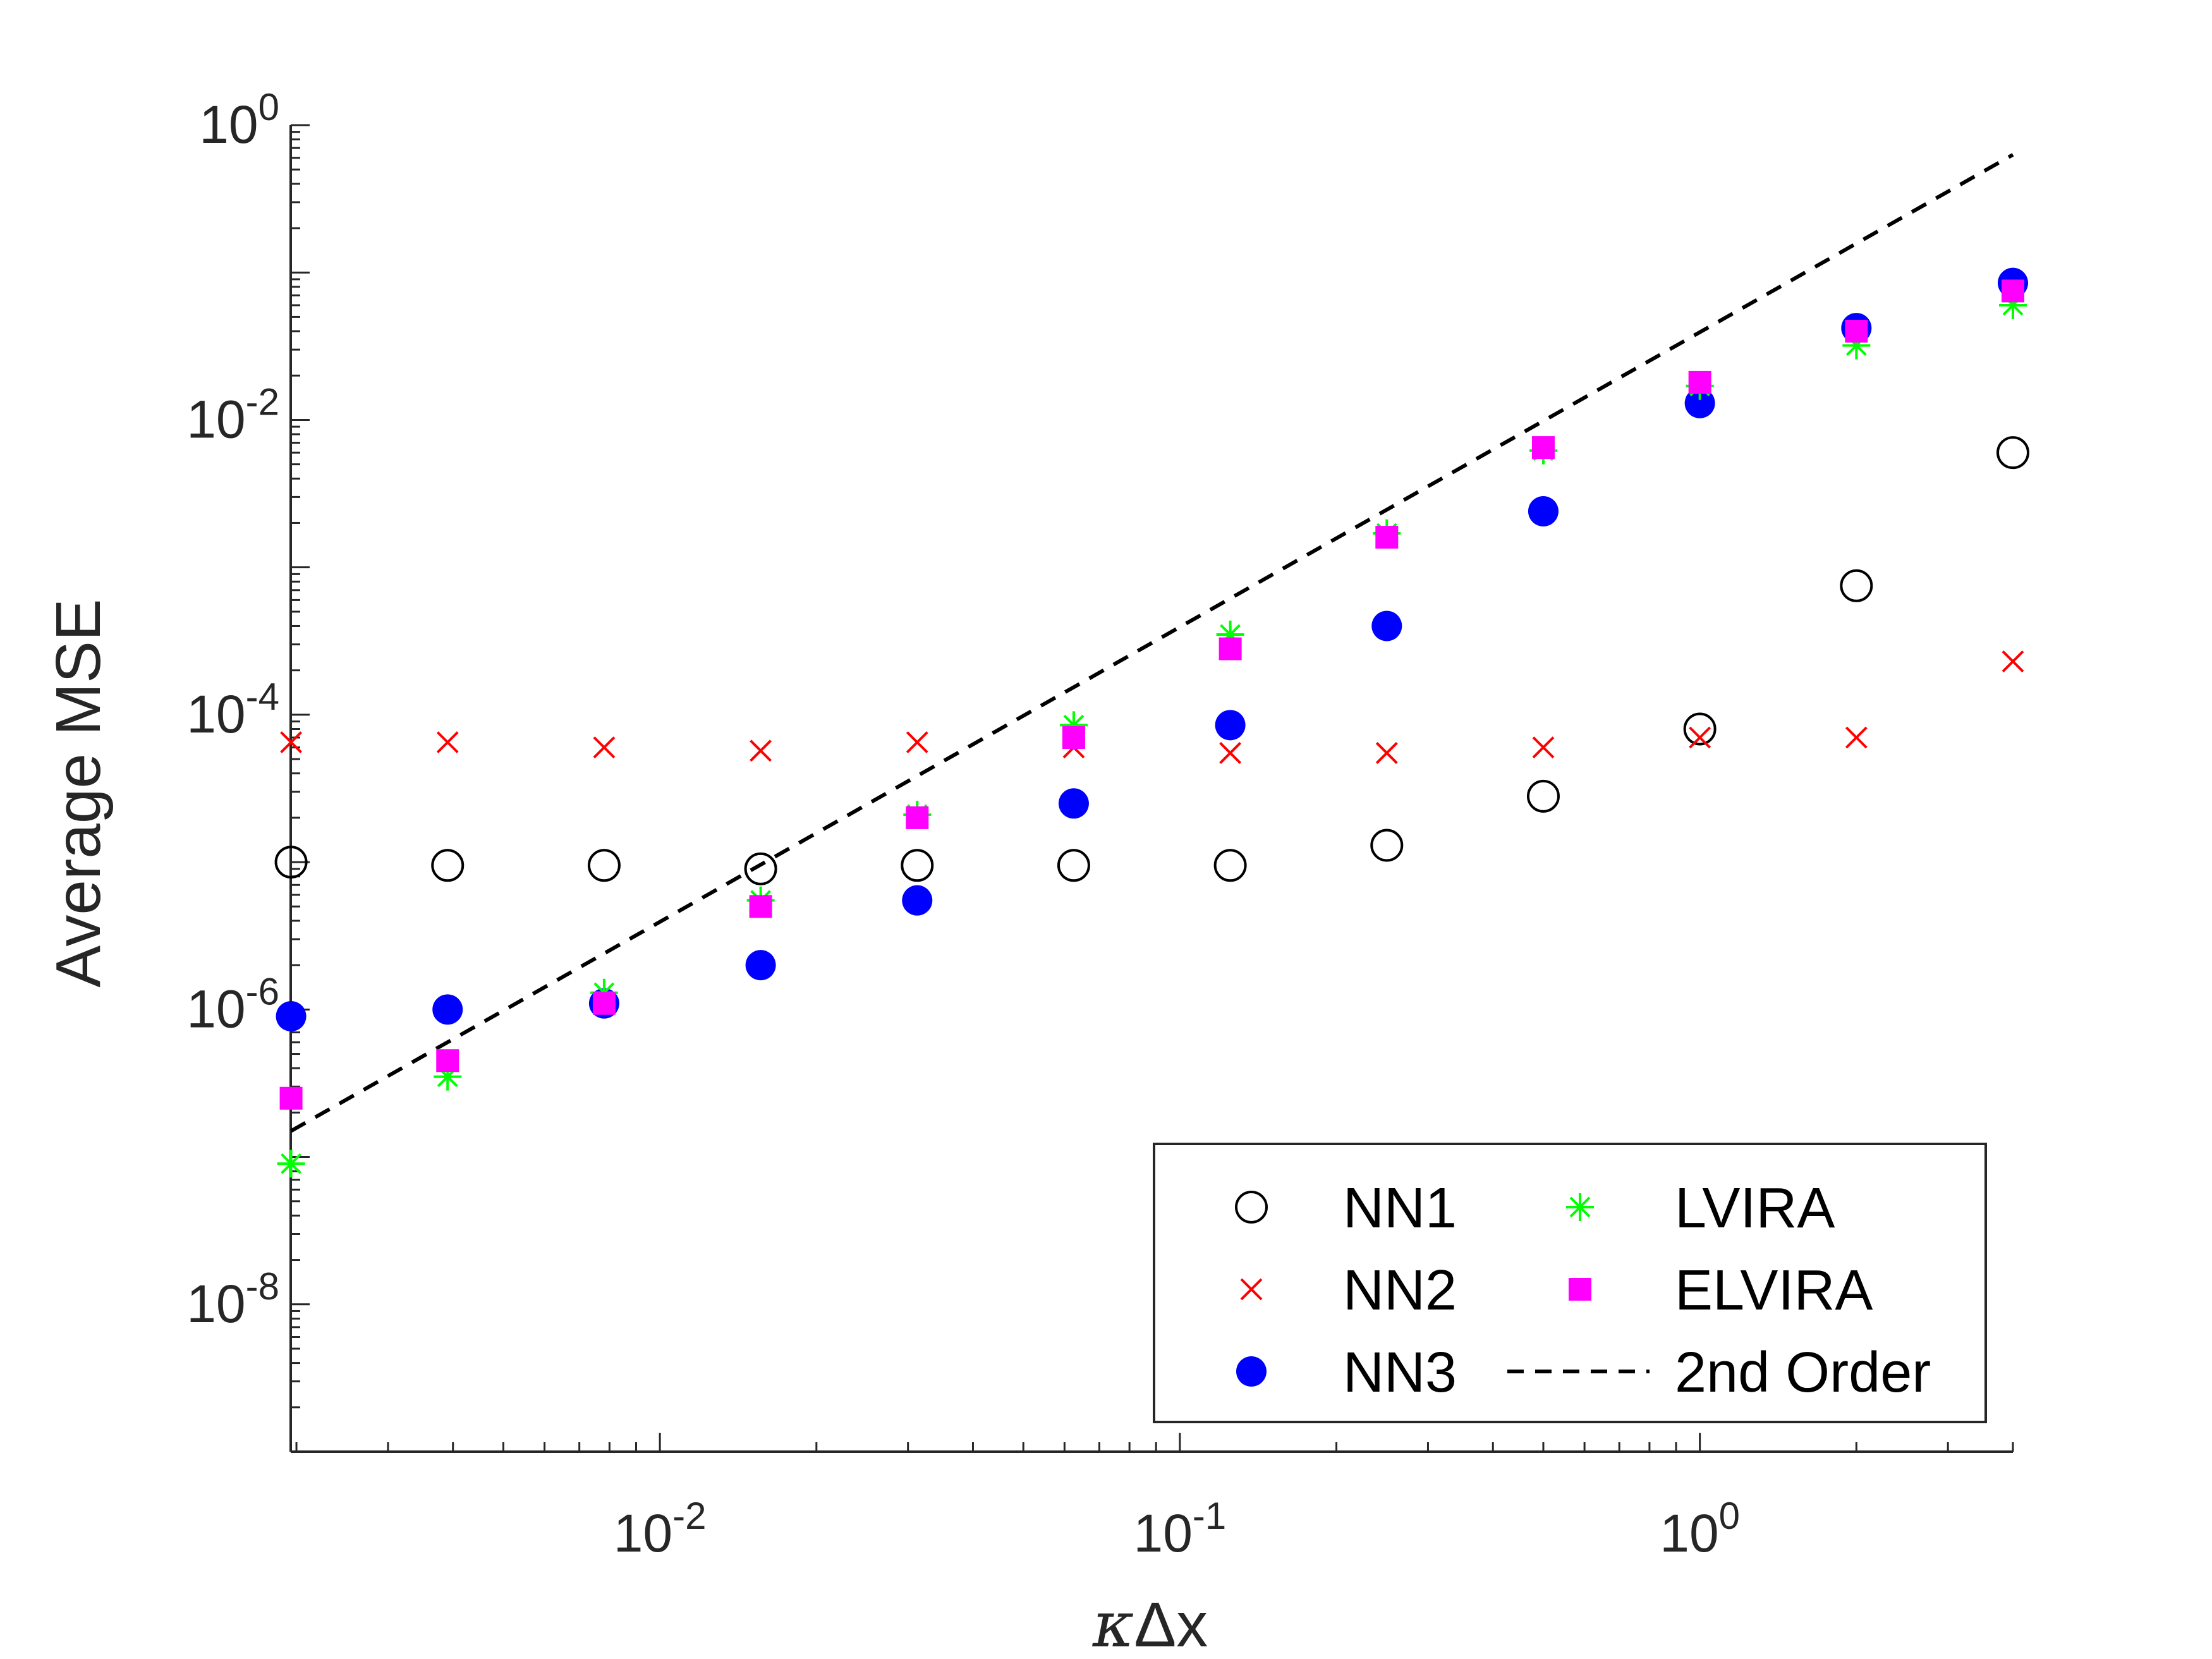 The width and height of the screenshot is (2212, 1659). I want to click on legend-symbol-elvira, so click(1580, 1289).